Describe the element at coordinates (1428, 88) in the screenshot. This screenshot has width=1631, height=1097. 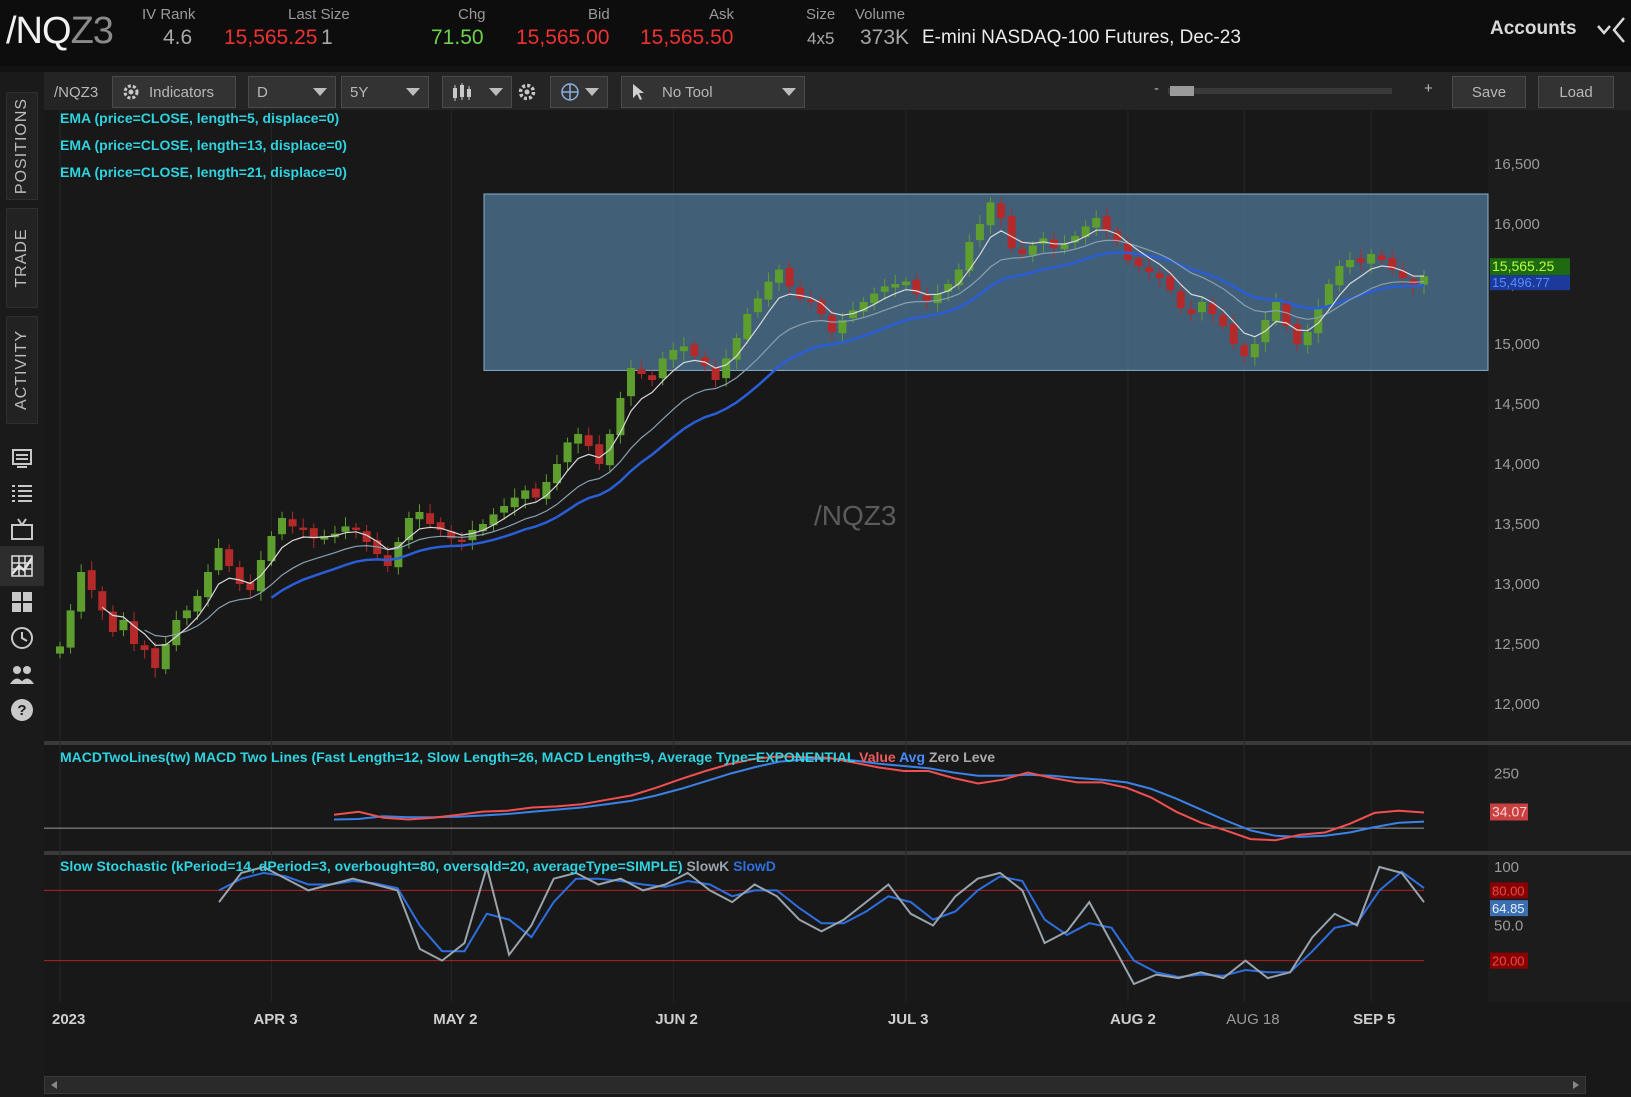
I see `zoom-in-button: +` at that location.